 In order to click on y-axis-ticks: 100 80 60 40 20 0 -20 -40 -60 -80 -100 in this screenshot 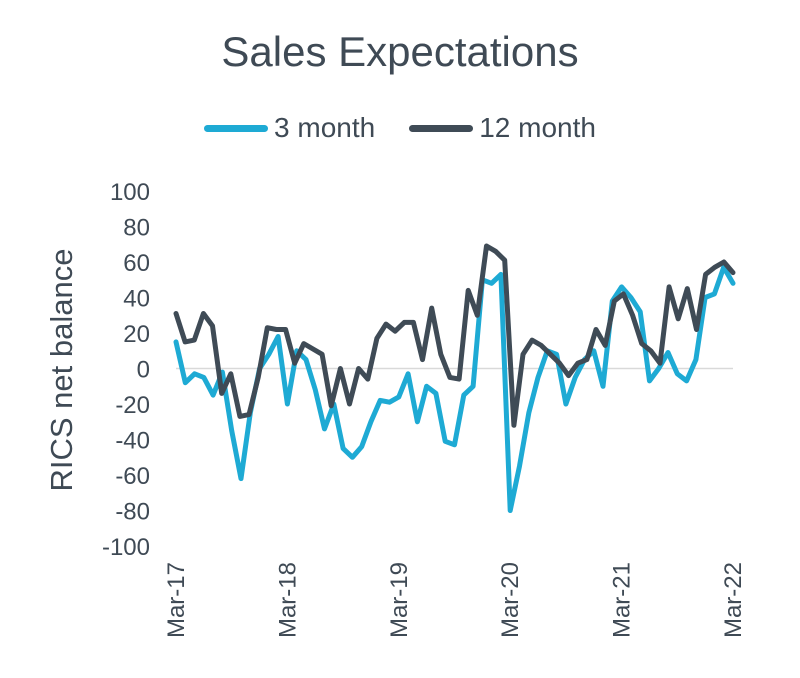, I will do `click(126, 370)`.